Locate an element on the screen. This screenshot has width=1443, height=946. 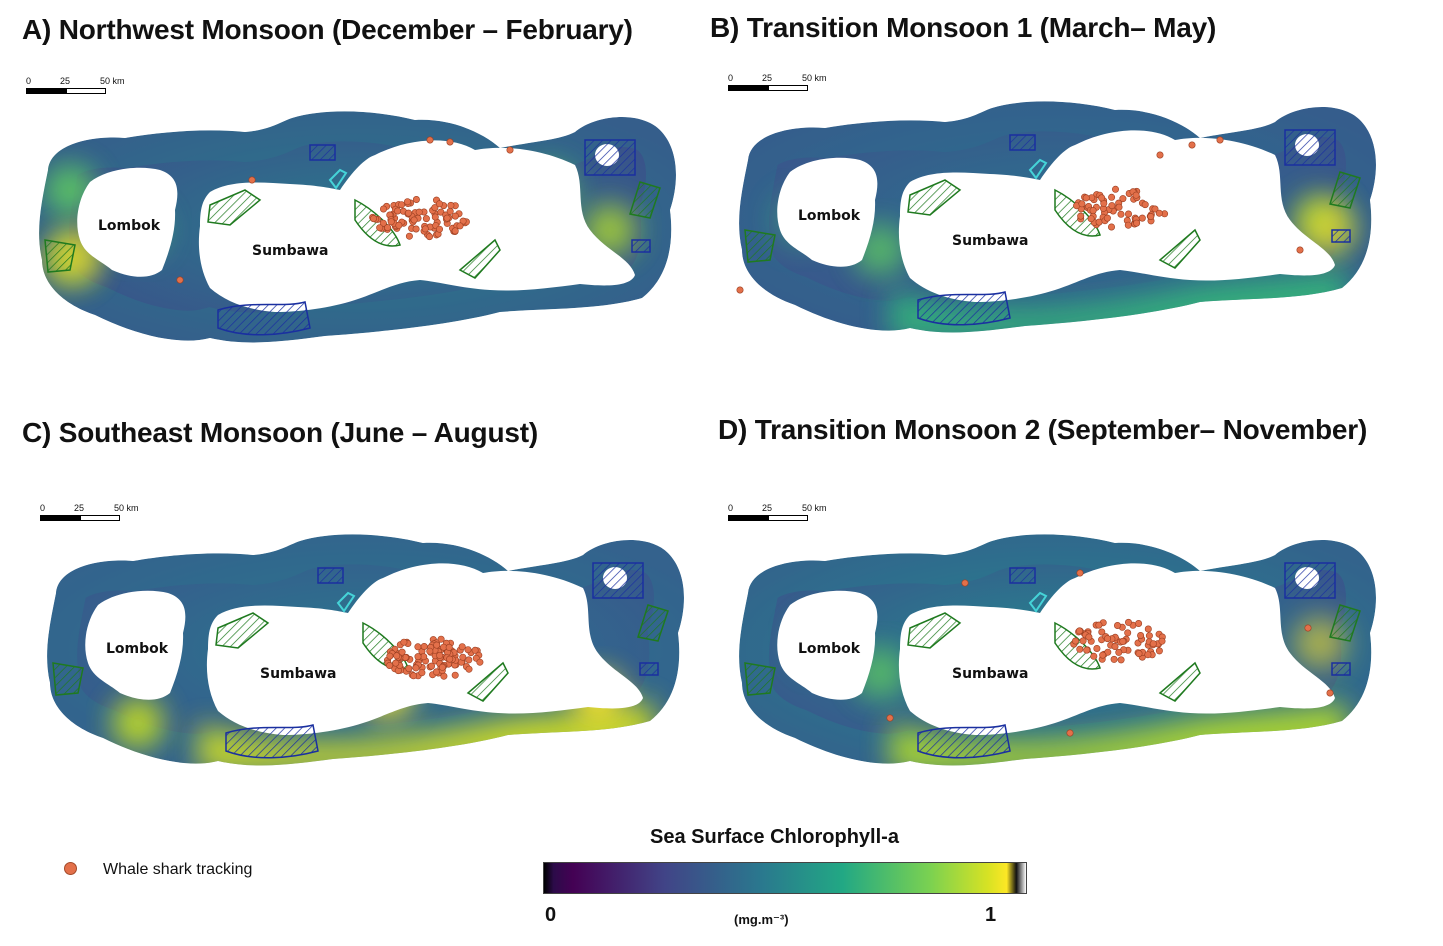
map-panel-a: Lombok Sumbawa is located at coordinates (357, 227).